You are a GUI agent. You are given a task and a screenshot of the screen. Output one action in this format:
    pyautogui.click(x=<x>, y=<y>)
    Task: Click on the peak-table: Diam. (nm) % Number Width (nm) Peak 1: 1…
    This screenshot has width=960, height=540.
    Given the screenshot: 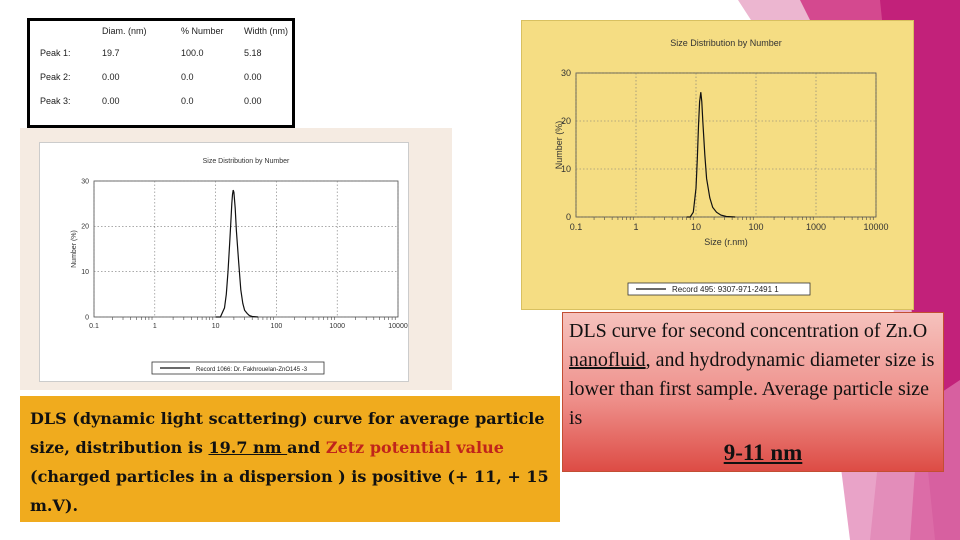 What is the action you would take?
    pyautogui.click(x=161, y=73)
    